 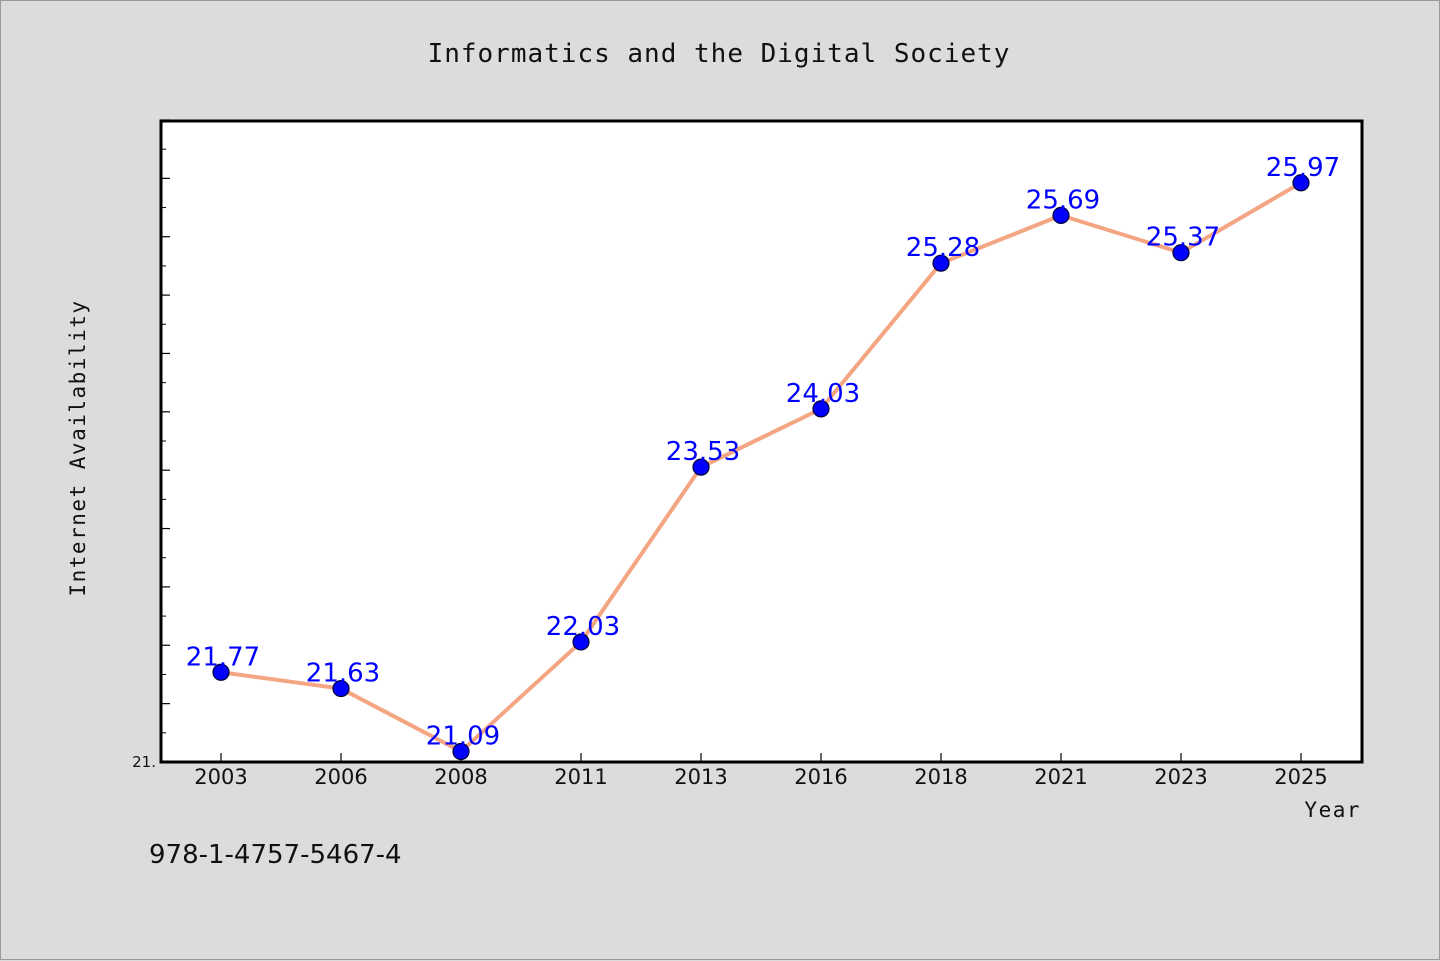 I want to click on y-axis-tick-label: 21., so click(x=144, y=762).